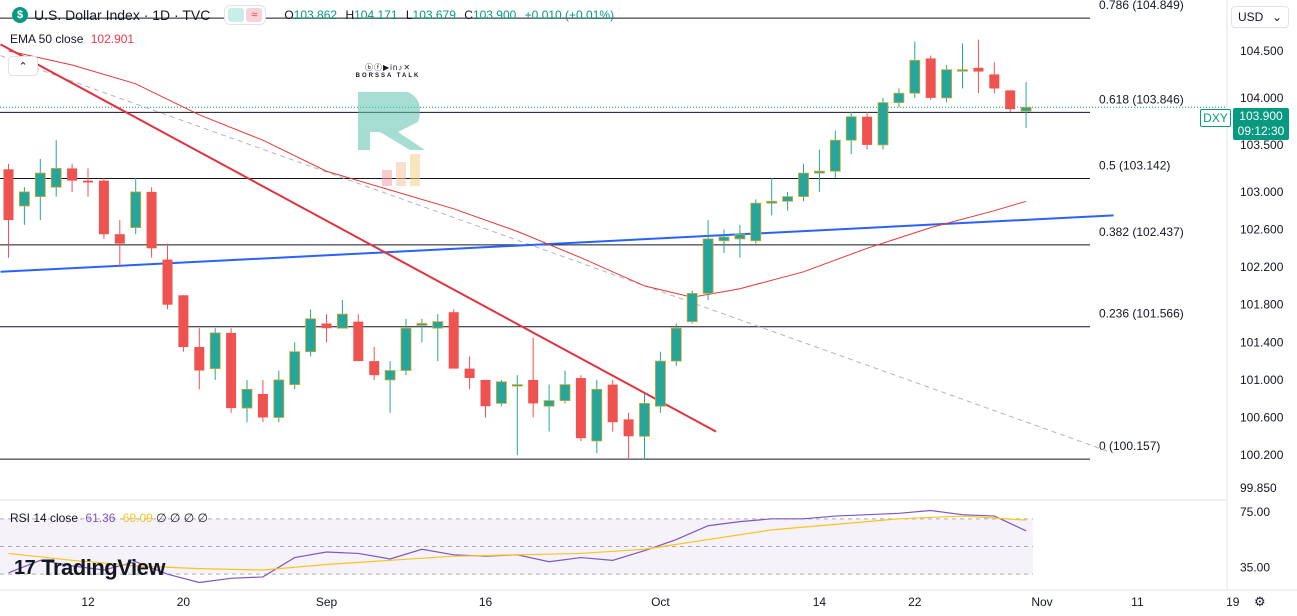  I want to click on rsi-value: 61.36, so click(100, 518).